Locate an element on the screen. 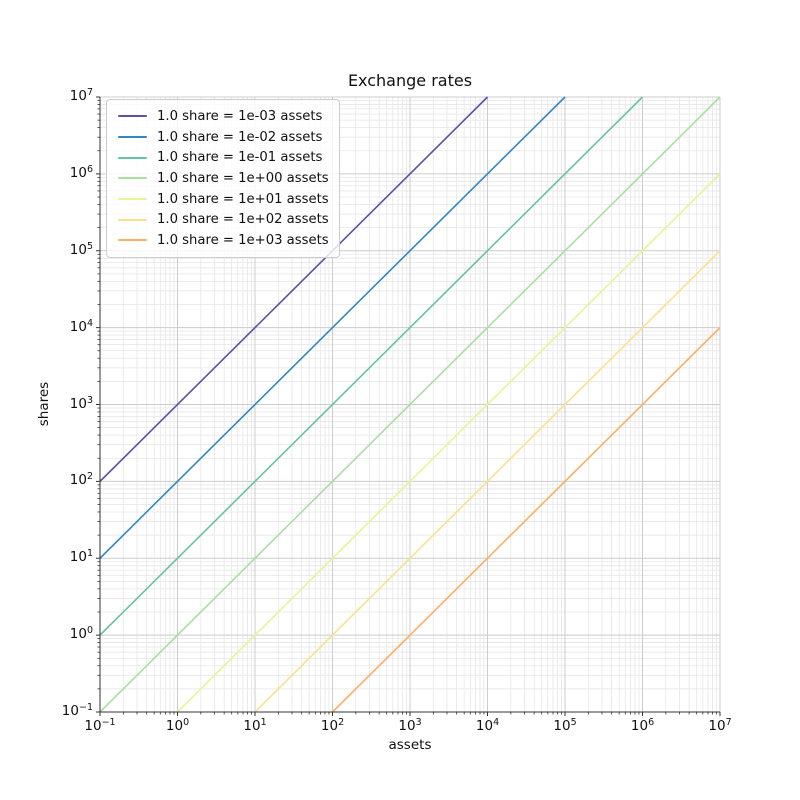  legend-label: 1.0 share = 1e+00 assets is located at coordinates (243, 178).